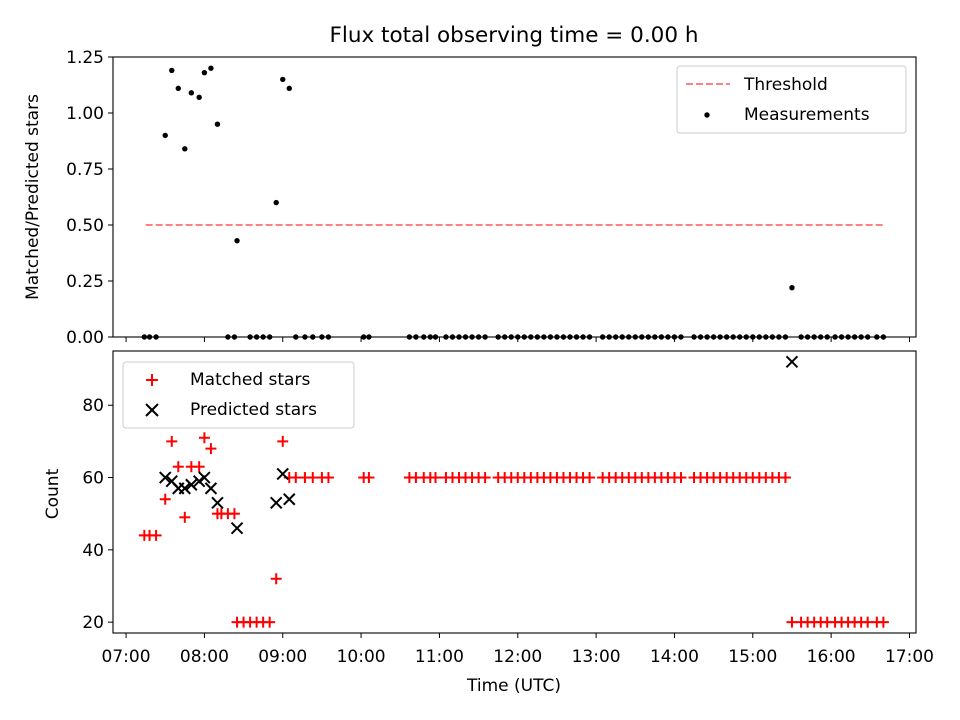 This screenshot has width=960, height=720. What do you see at coordinates (909, 657) in the screenshot?
I see `x-tick-label: 17:00` at bounding box center [909, 657].